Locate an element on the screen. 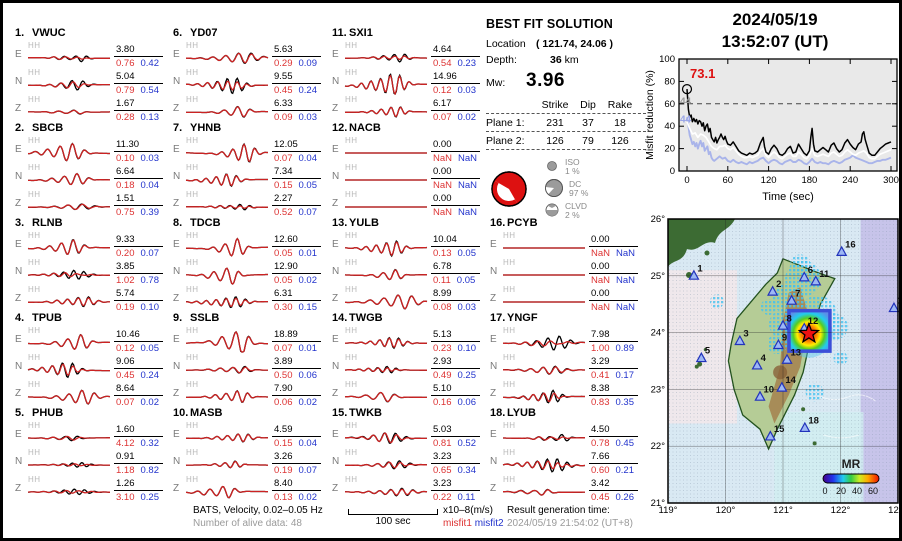 The height and width of the screenshot is (541, 902). channel-row-Z: Z HH 5.10 0.16 0.06 is located at coordinates (408, 394).